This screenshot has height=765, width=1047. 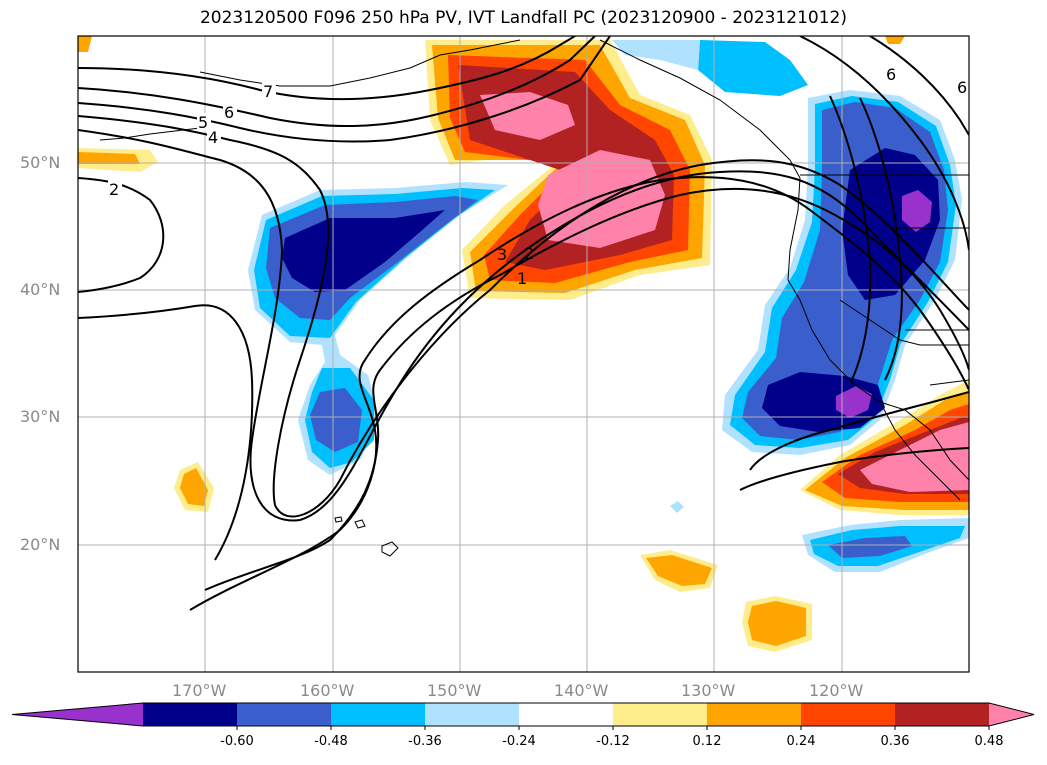 I want to click on positive-anomaly-south-2-inner, so click(x=777, y=623).